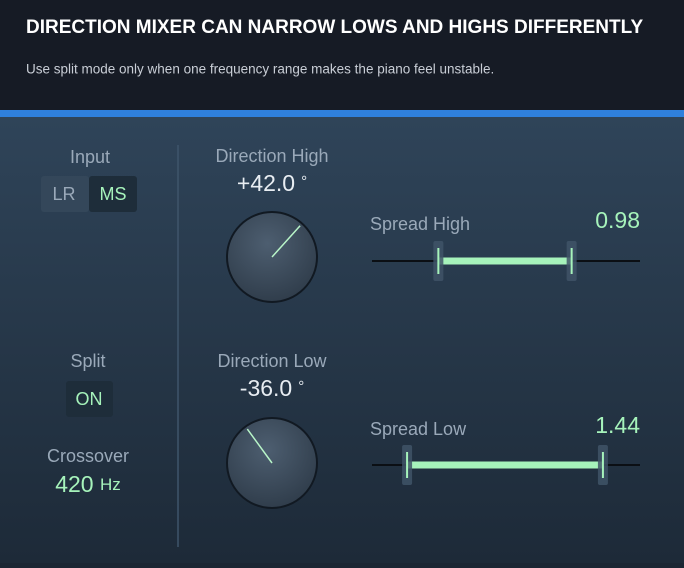 The width and height of the screenshot is (684, 568). Describe the element at coordinates (420, 224) in the screenshot. I see `slider-label: Spread High` at that location.